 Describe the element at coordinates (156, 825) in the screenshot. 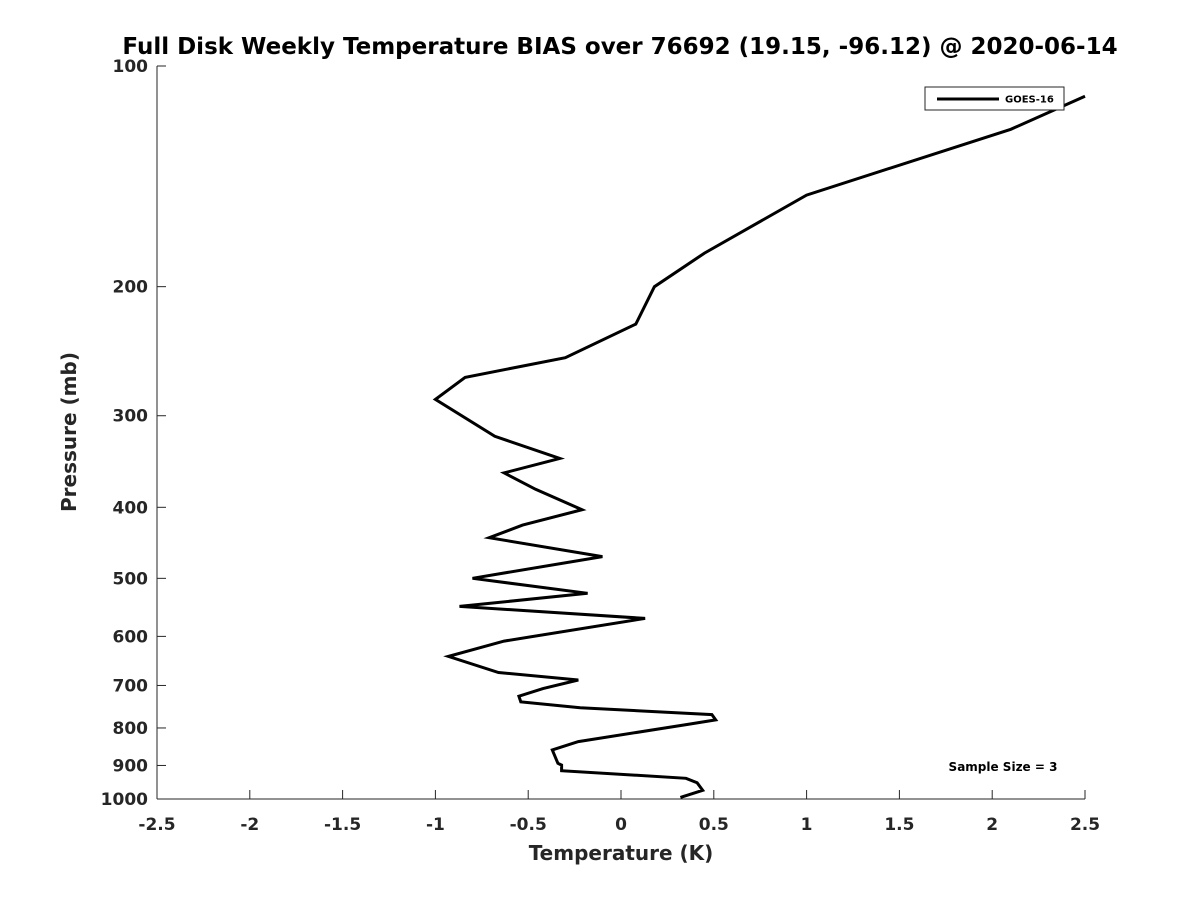

I see `x-tick-label: -2.5` at that location.